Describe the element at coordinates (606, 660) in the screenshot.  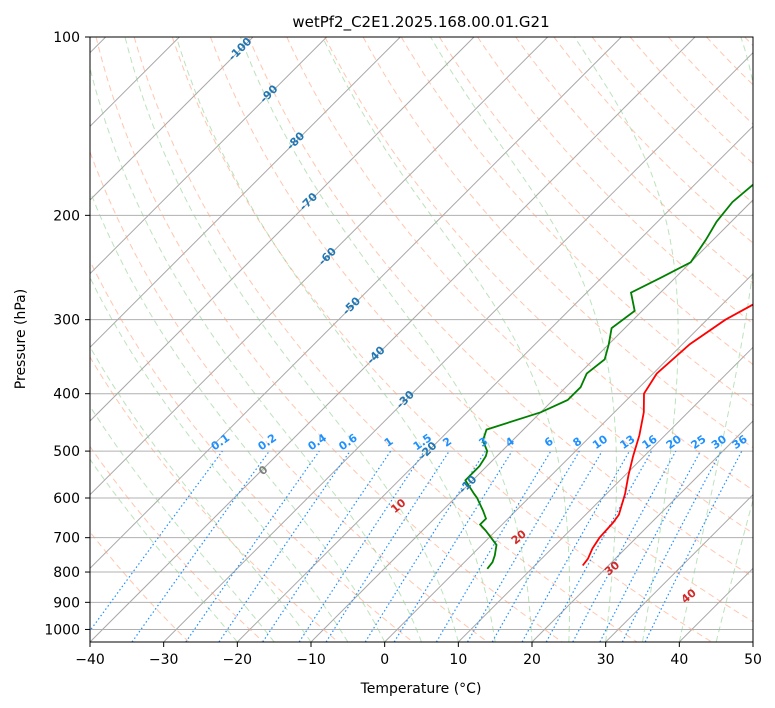
I see `x-tick-label: 30` at that location.